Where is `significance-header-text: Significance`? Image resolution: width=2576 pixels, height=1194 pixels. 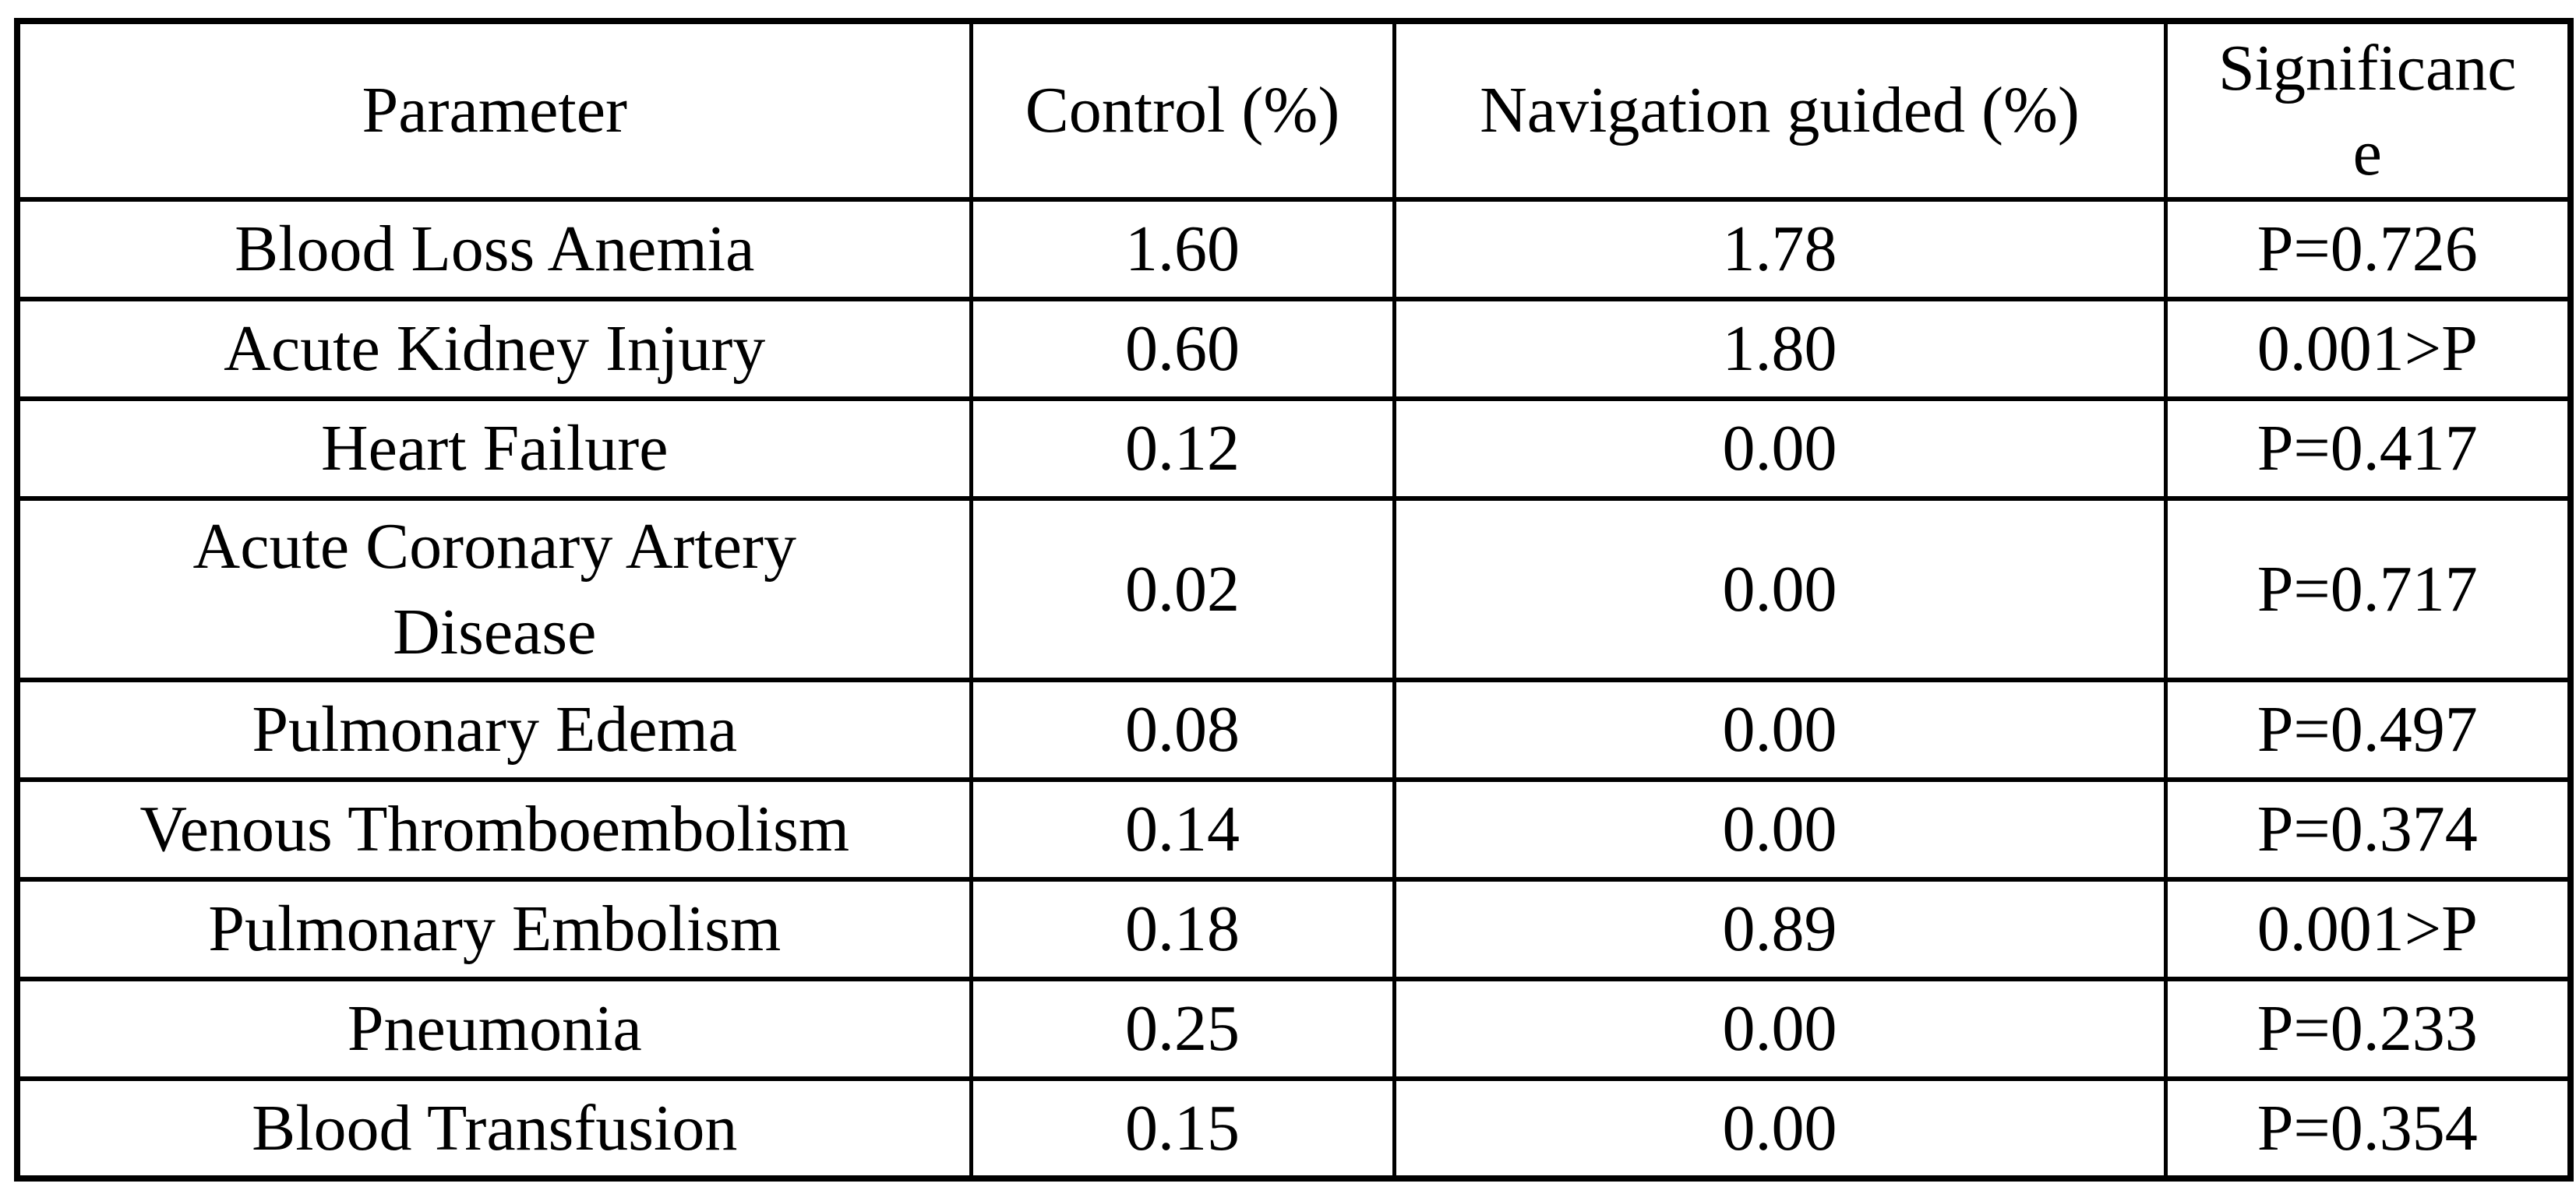 significance-header-text: Significance is located at coordinates (2367, 110).